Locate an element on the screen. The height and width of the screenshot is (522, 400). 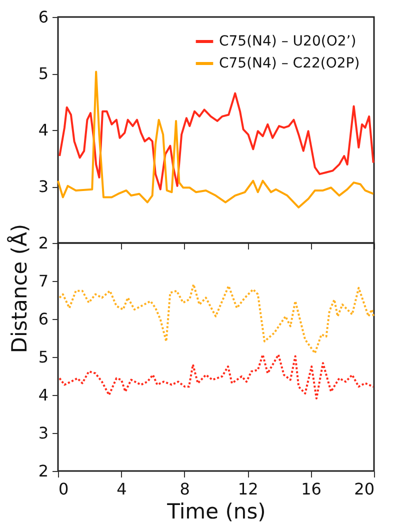
x-tick-label: 20 is located at coordinates (364, 489).